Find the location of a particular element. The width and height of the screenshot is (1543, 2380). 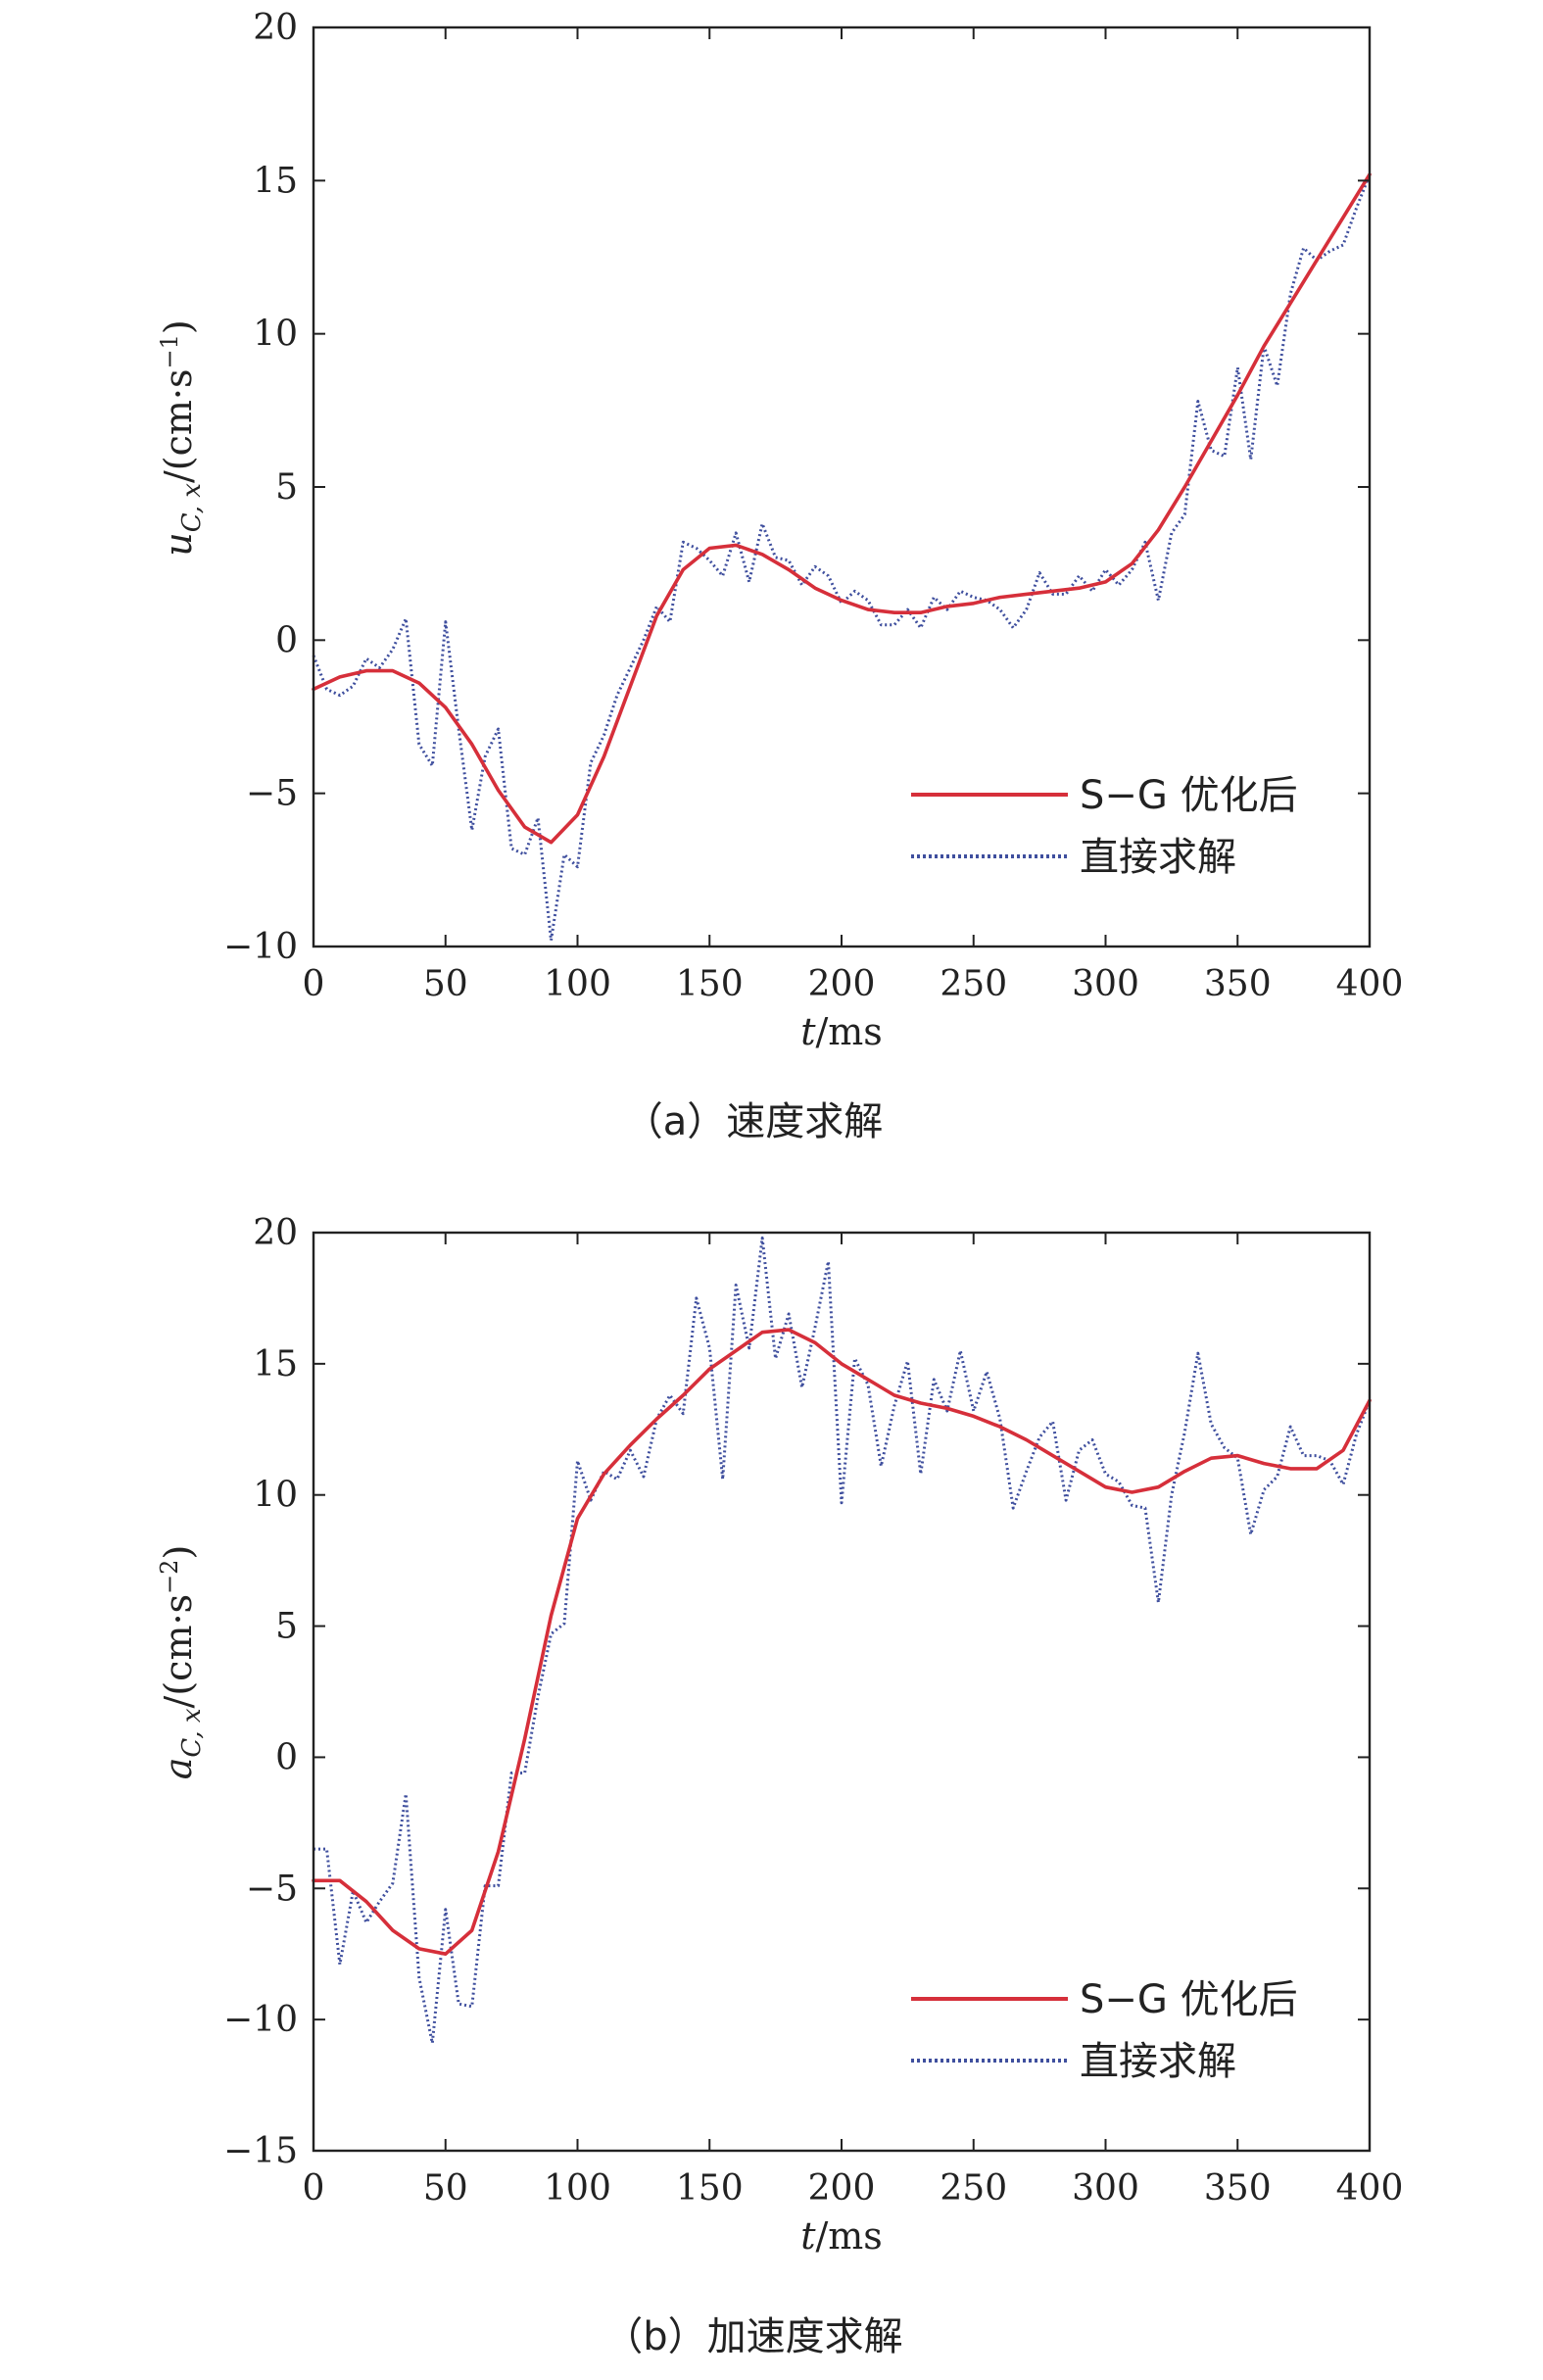

y-axis-label-exponent: −2 is located at coordinates (170, 1577).